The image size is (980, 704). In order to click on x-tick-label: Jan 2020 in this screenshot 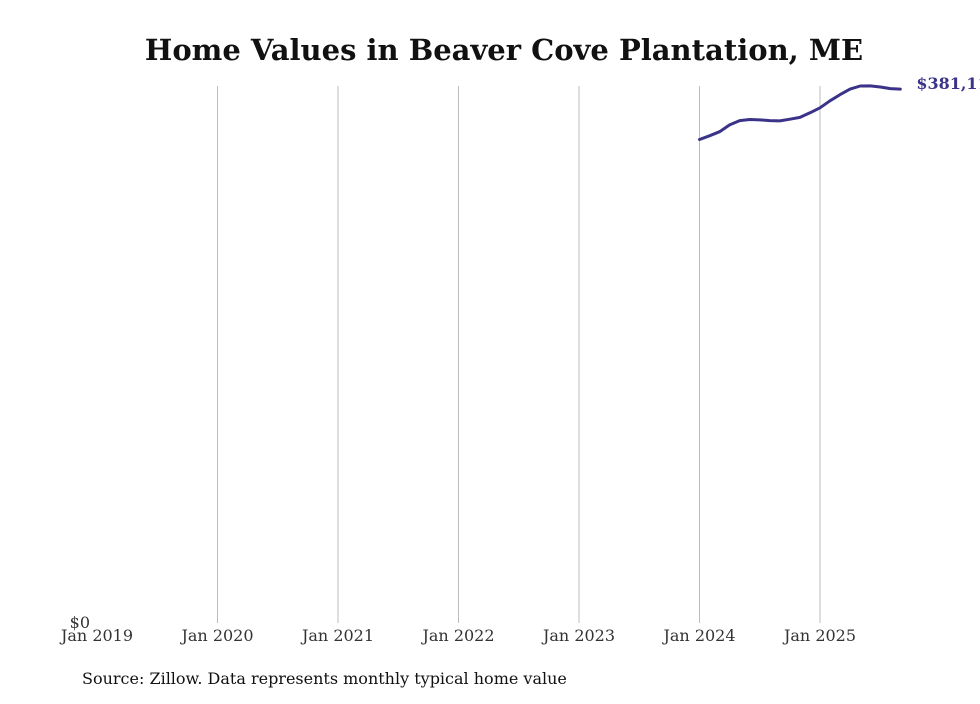, I will do `click(216, 635)`.